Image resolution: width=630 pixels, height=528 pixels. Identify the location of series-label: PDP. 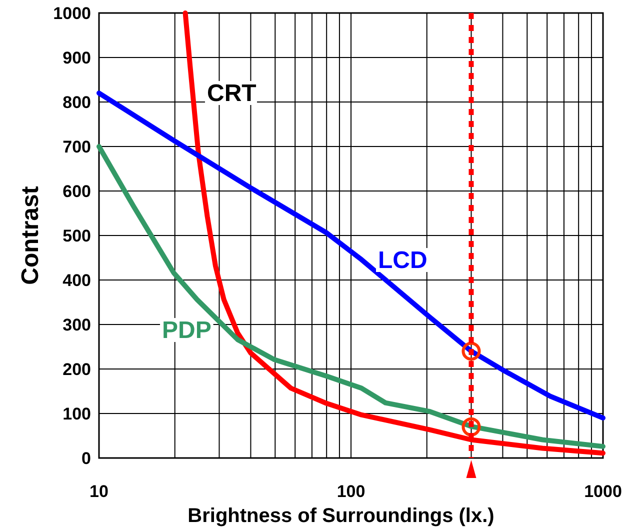
(187, 330).